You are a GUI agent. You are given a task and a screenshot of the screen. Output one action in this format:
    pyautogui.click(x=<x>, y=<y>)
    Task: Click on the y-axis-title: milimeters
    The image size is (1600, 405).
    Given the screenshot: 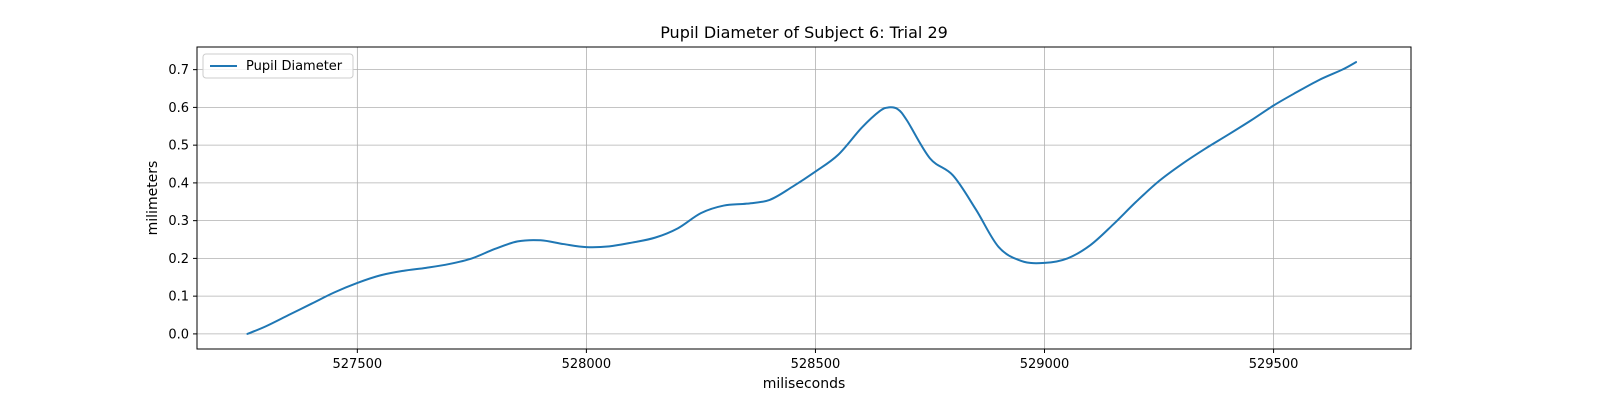 What is the action you would take?
    pyautogui.click(x=153, y=198)
    